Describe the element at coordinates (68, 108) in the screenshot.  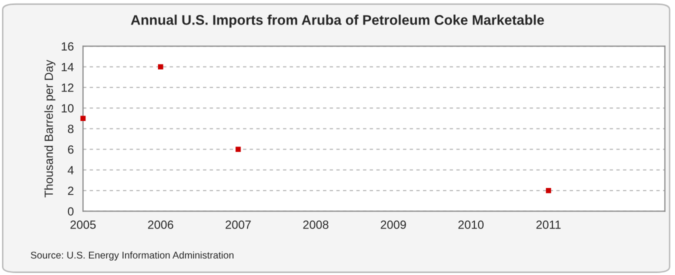
I see `y-tick-label: 10` at that location.